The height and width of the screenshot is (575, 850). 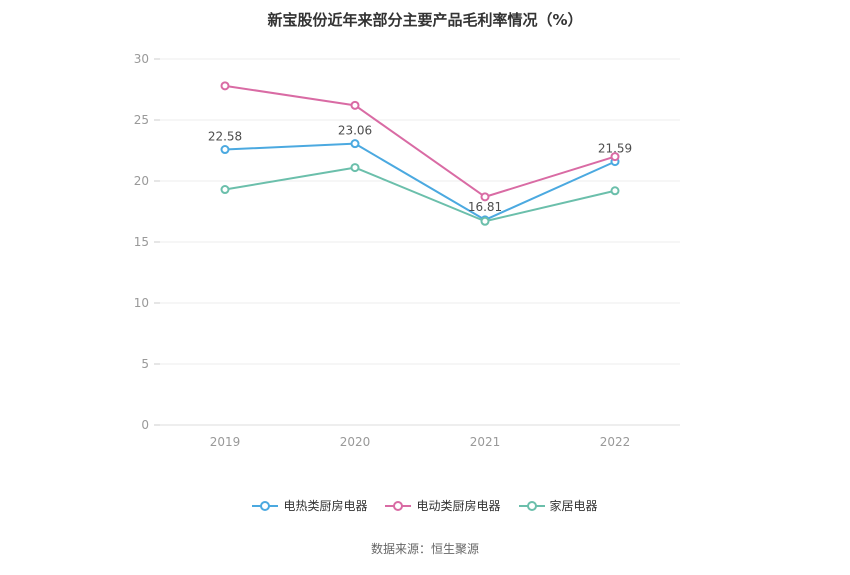 I want to click on data-label: 16.81, so click(x=485, y=207).